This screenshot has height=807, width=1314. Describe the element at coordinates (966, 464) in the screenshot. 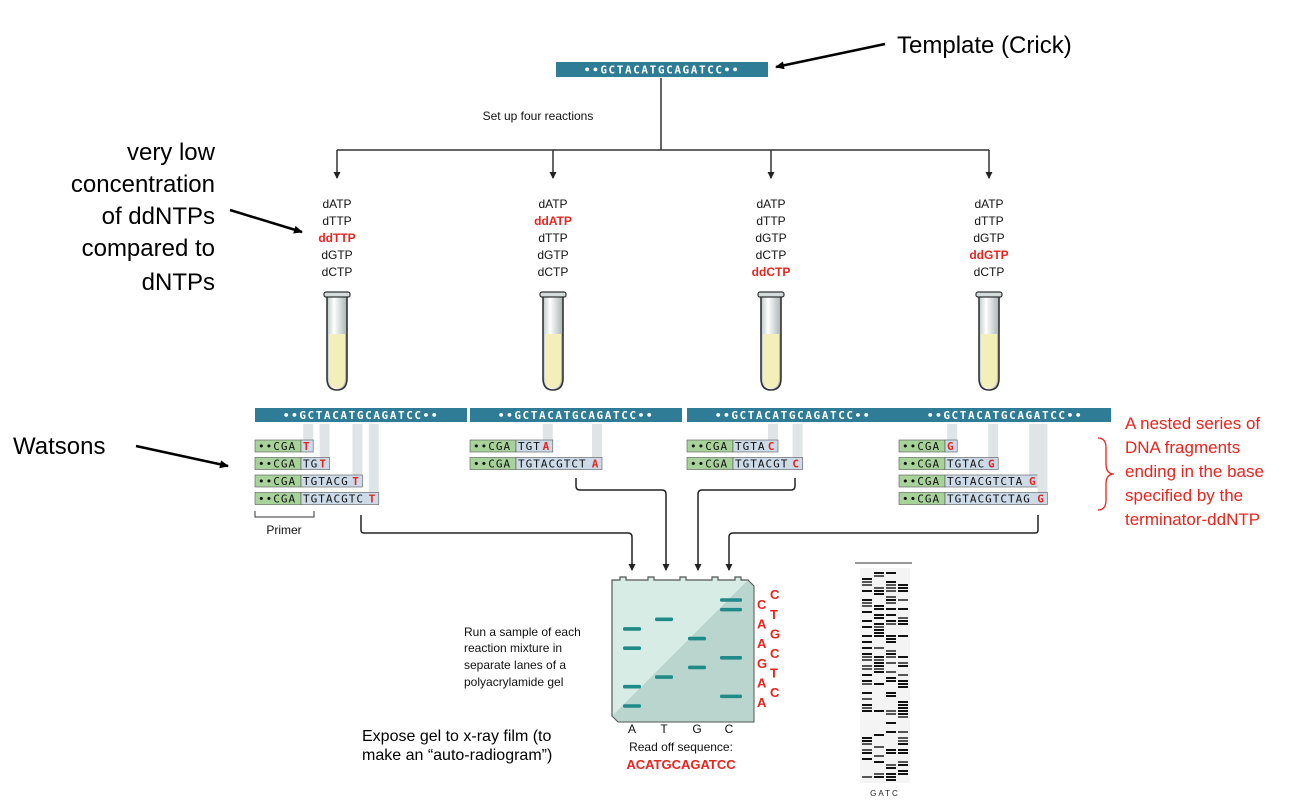

I see `extension-text: TGTAC` at that location.